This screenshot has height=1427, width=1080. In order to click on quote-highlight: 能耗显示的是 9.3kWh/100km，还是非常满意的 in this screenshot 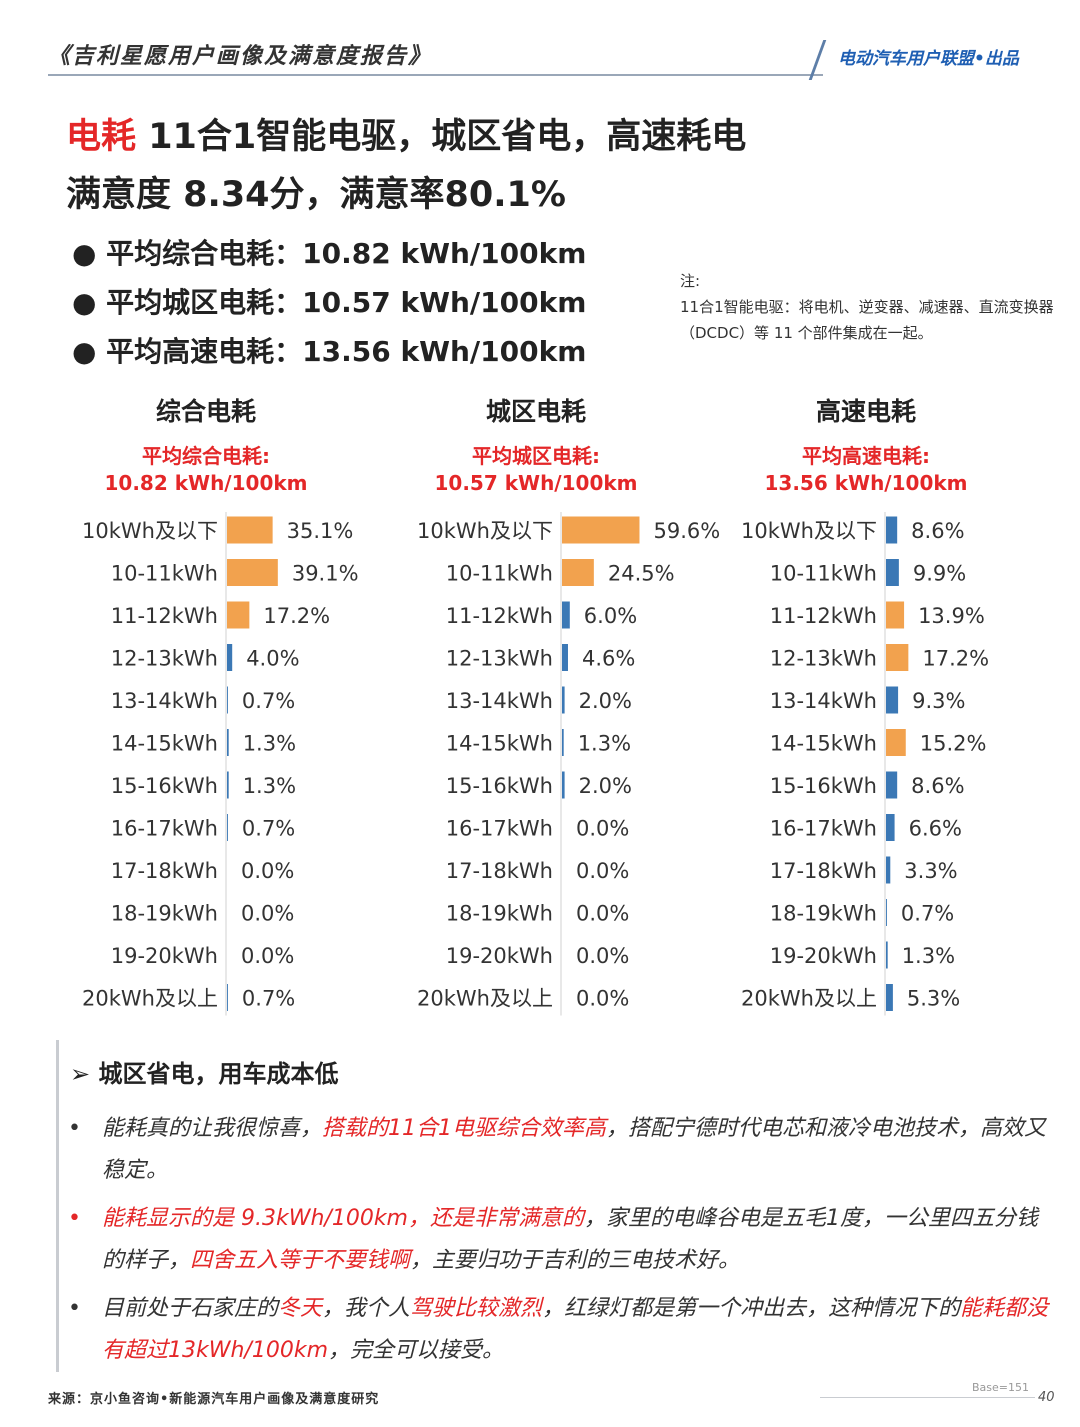, I will do `click(343, 1218)`.